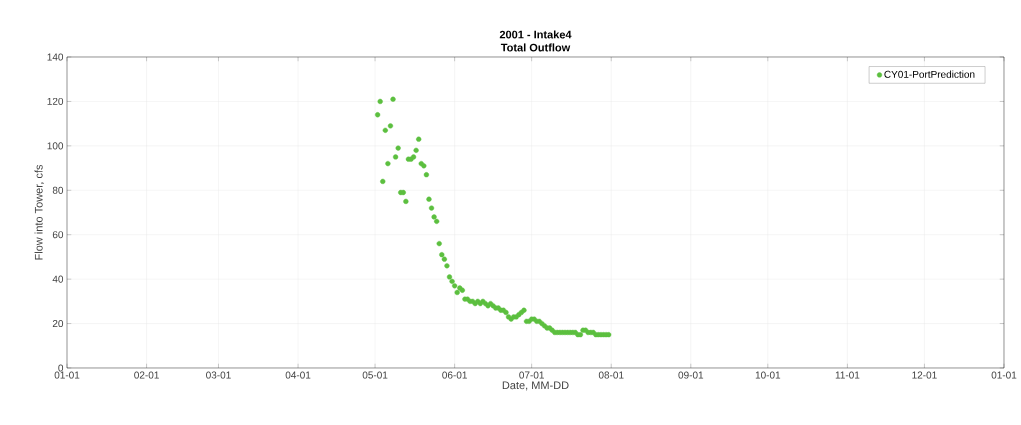  Describe the element at coordinates (768, 375) in the screenshot. I see `x-tick-label: 10-01` at that location.